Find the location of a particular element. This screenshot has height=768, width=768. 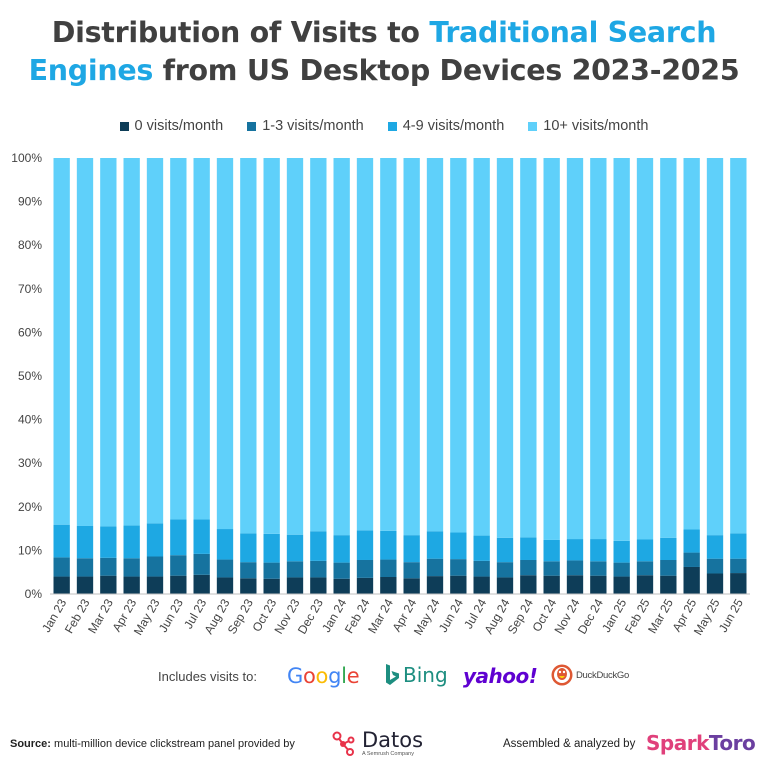

yahoo-logo: yahoo! is located at coordinates (500, 676).